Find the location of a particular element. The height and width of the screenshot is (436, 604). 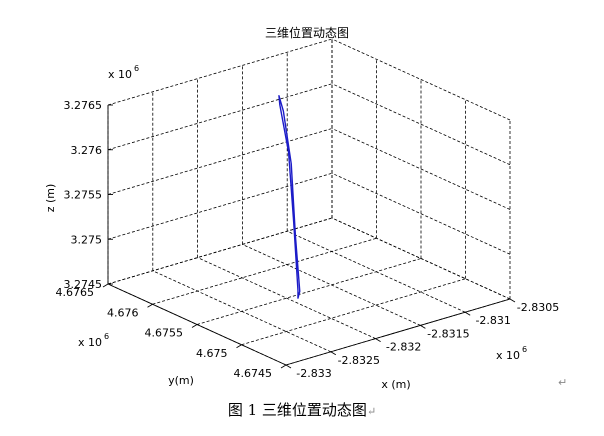

caption-text: 图 1 三维位置动态图 is located at coordinates (297, 410).